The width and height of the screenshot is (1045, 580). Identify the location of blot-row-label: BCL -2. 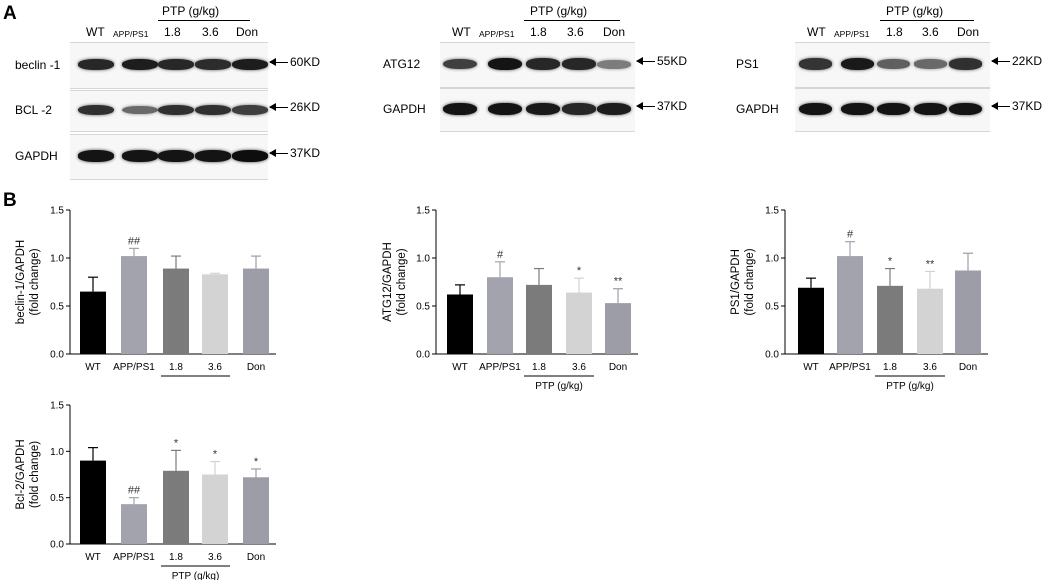
(33, 110).